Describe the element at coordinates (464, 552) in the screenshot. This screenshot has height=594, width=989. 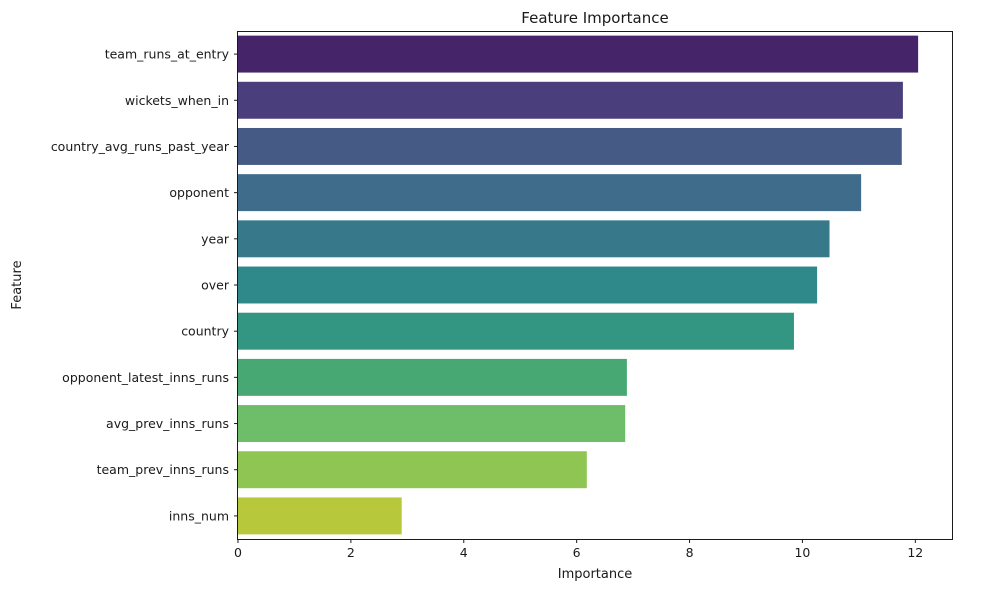
I see `x-tick-label: 4` at that location.